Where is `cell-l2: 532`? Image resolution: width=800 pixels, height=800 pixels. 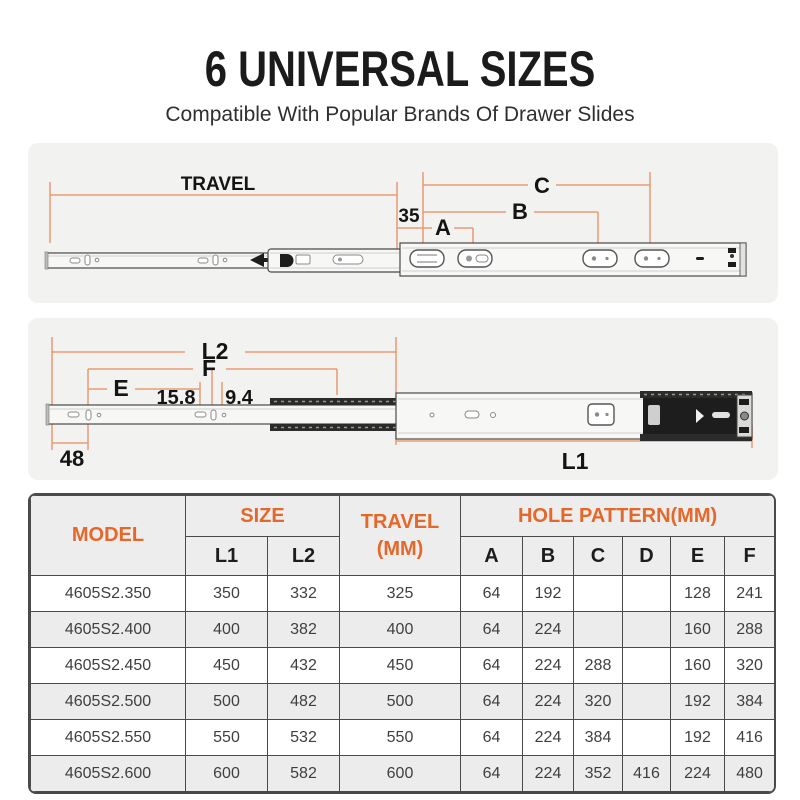
cell-l2: 532 is located at coordinates (303, 737).